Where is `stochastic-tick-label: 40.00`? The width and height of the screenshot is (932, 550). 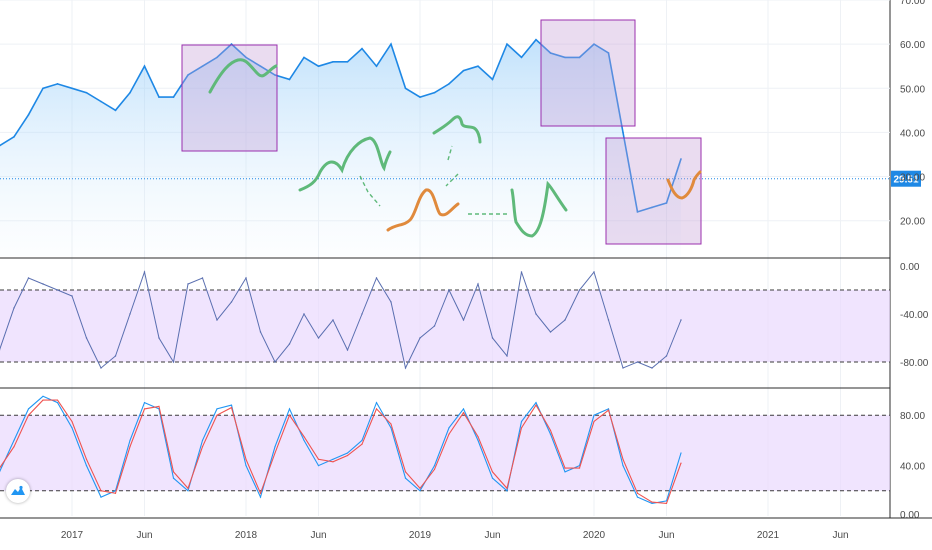
stochastic-tick-label: 40.00 is located at coordinates (912, 467).